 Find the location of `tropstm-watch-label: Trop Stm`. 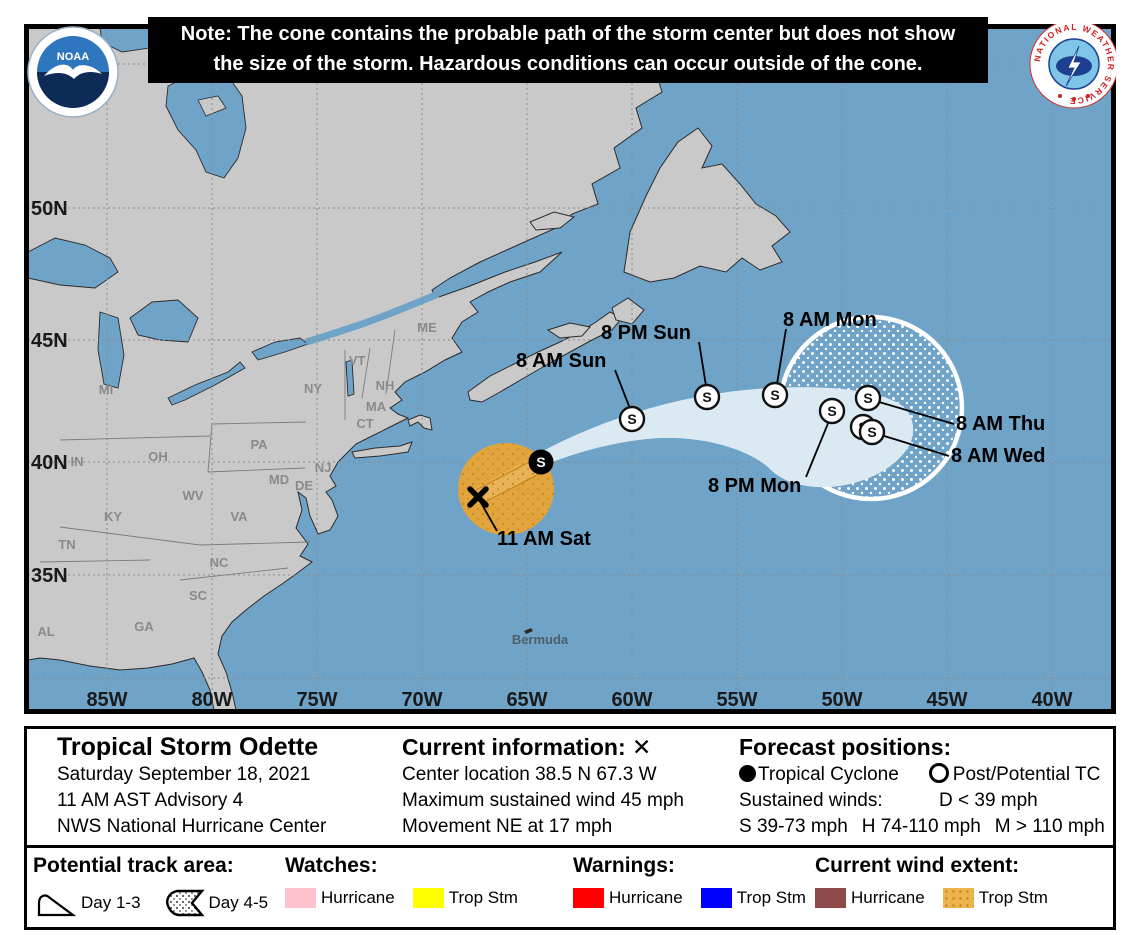

tropstm-watch-label: Trop Stm is located at coordinates (483, 897).